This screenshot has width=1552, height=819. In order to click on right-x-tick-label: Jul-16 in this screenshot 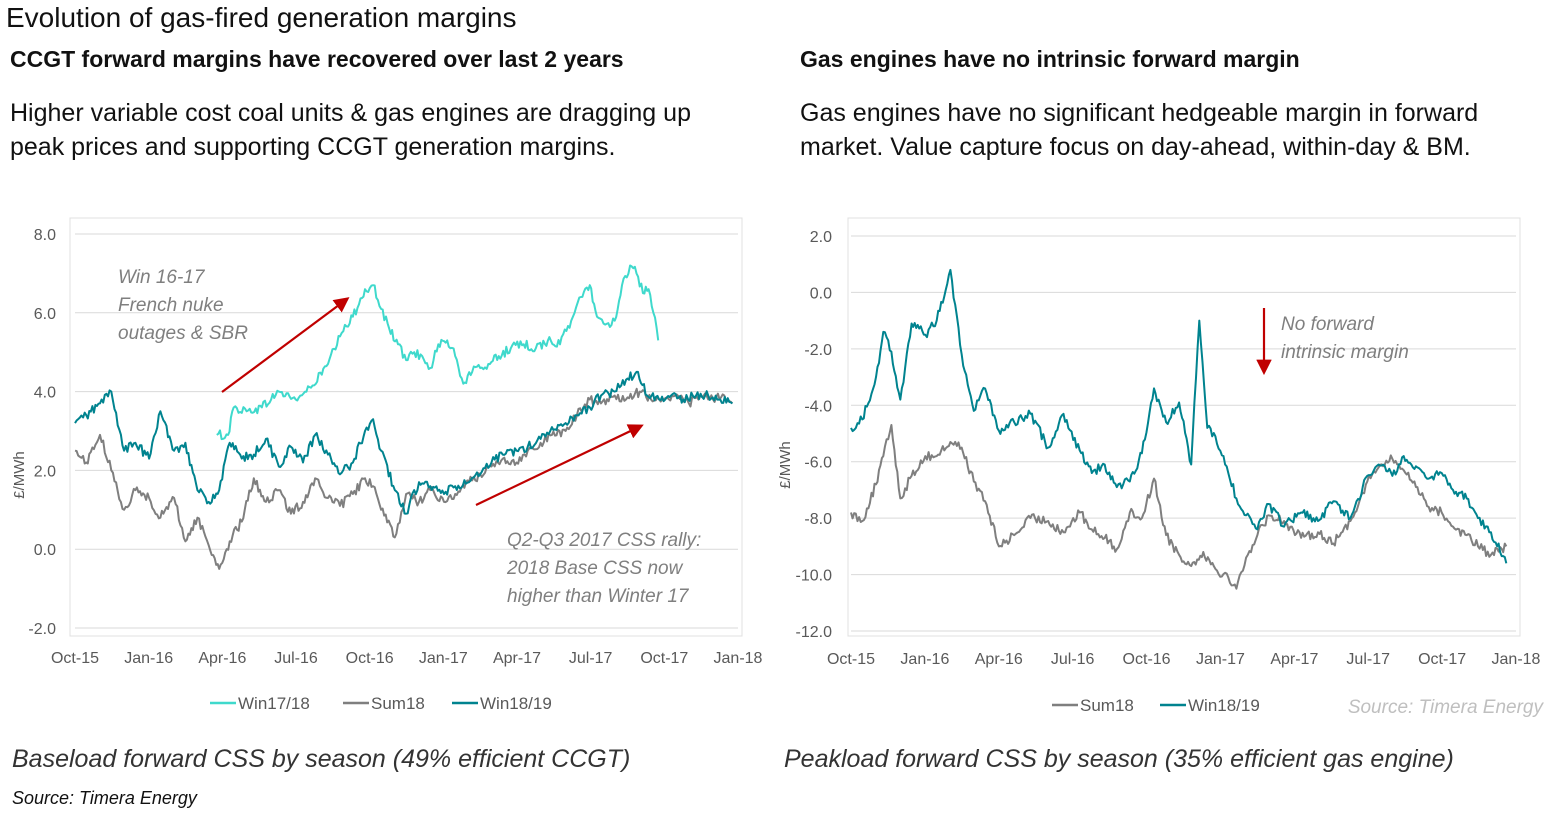, I will do `click(1073, 659)`.